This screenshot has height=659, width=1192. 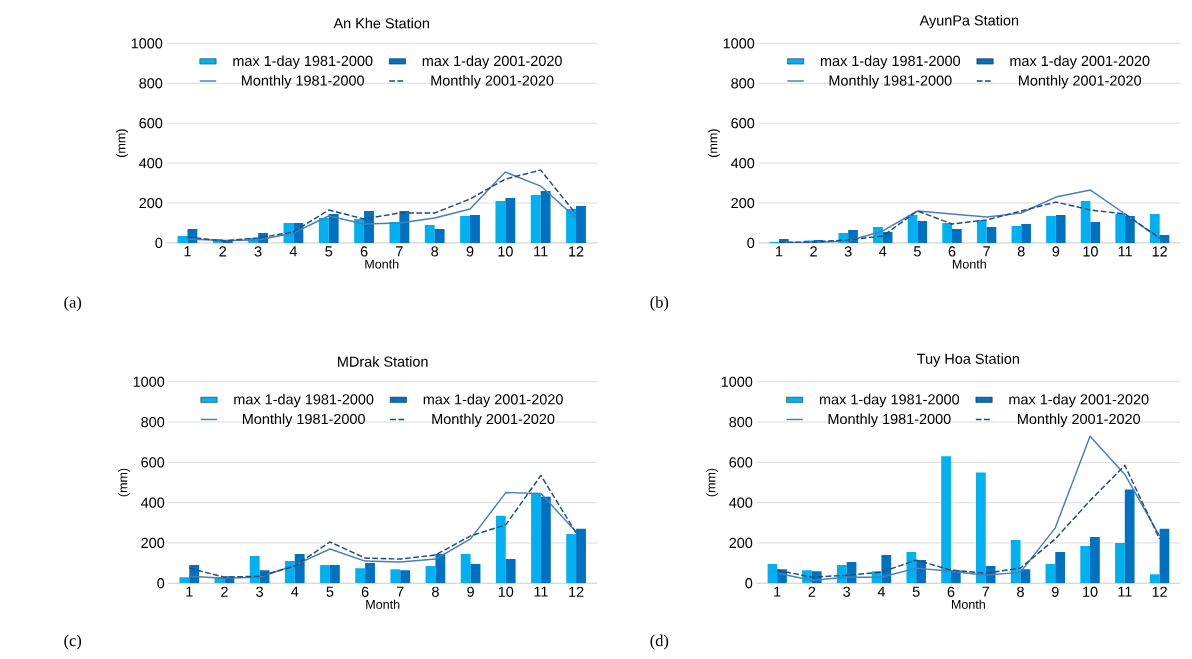 I want to click on chart-title: An Khe Station, so click(x=381, y=23).